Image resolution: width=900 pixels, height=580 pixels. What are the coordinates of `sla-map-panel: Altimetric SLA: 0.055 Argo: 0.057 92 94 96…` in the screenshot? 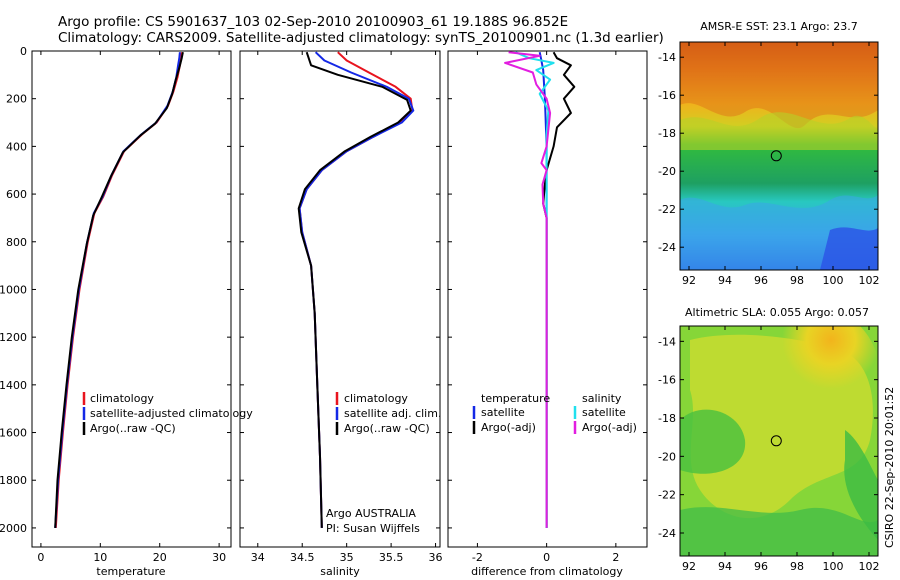 It's located at (769, 439).